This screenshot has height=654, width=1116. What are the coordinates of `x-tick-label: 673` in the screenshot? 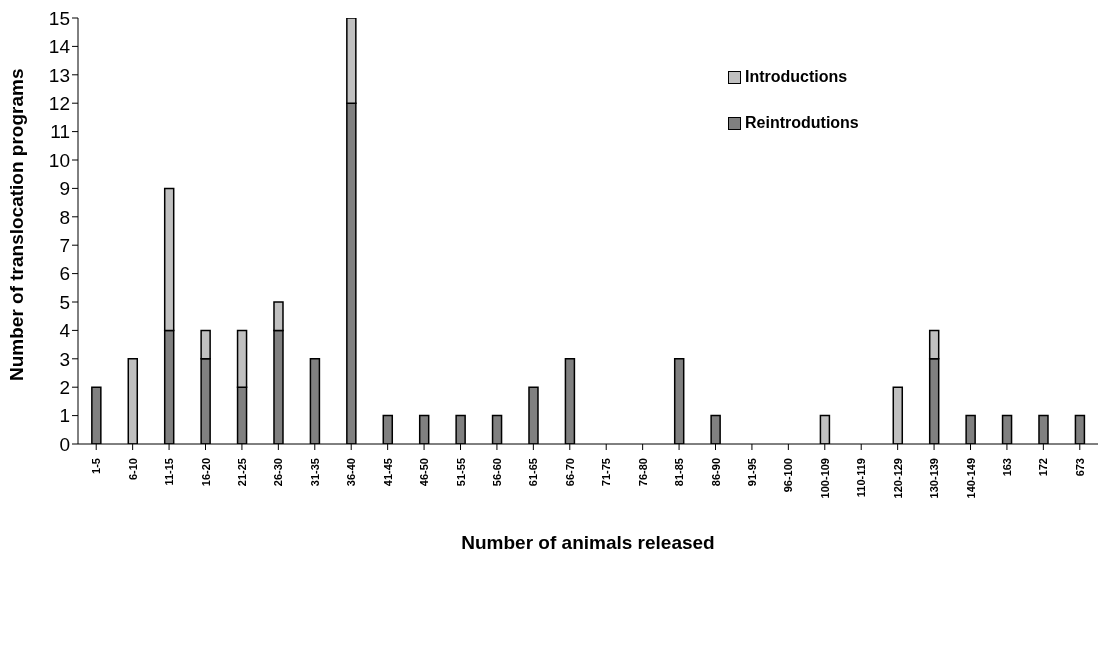 It's located at (1079, 467).